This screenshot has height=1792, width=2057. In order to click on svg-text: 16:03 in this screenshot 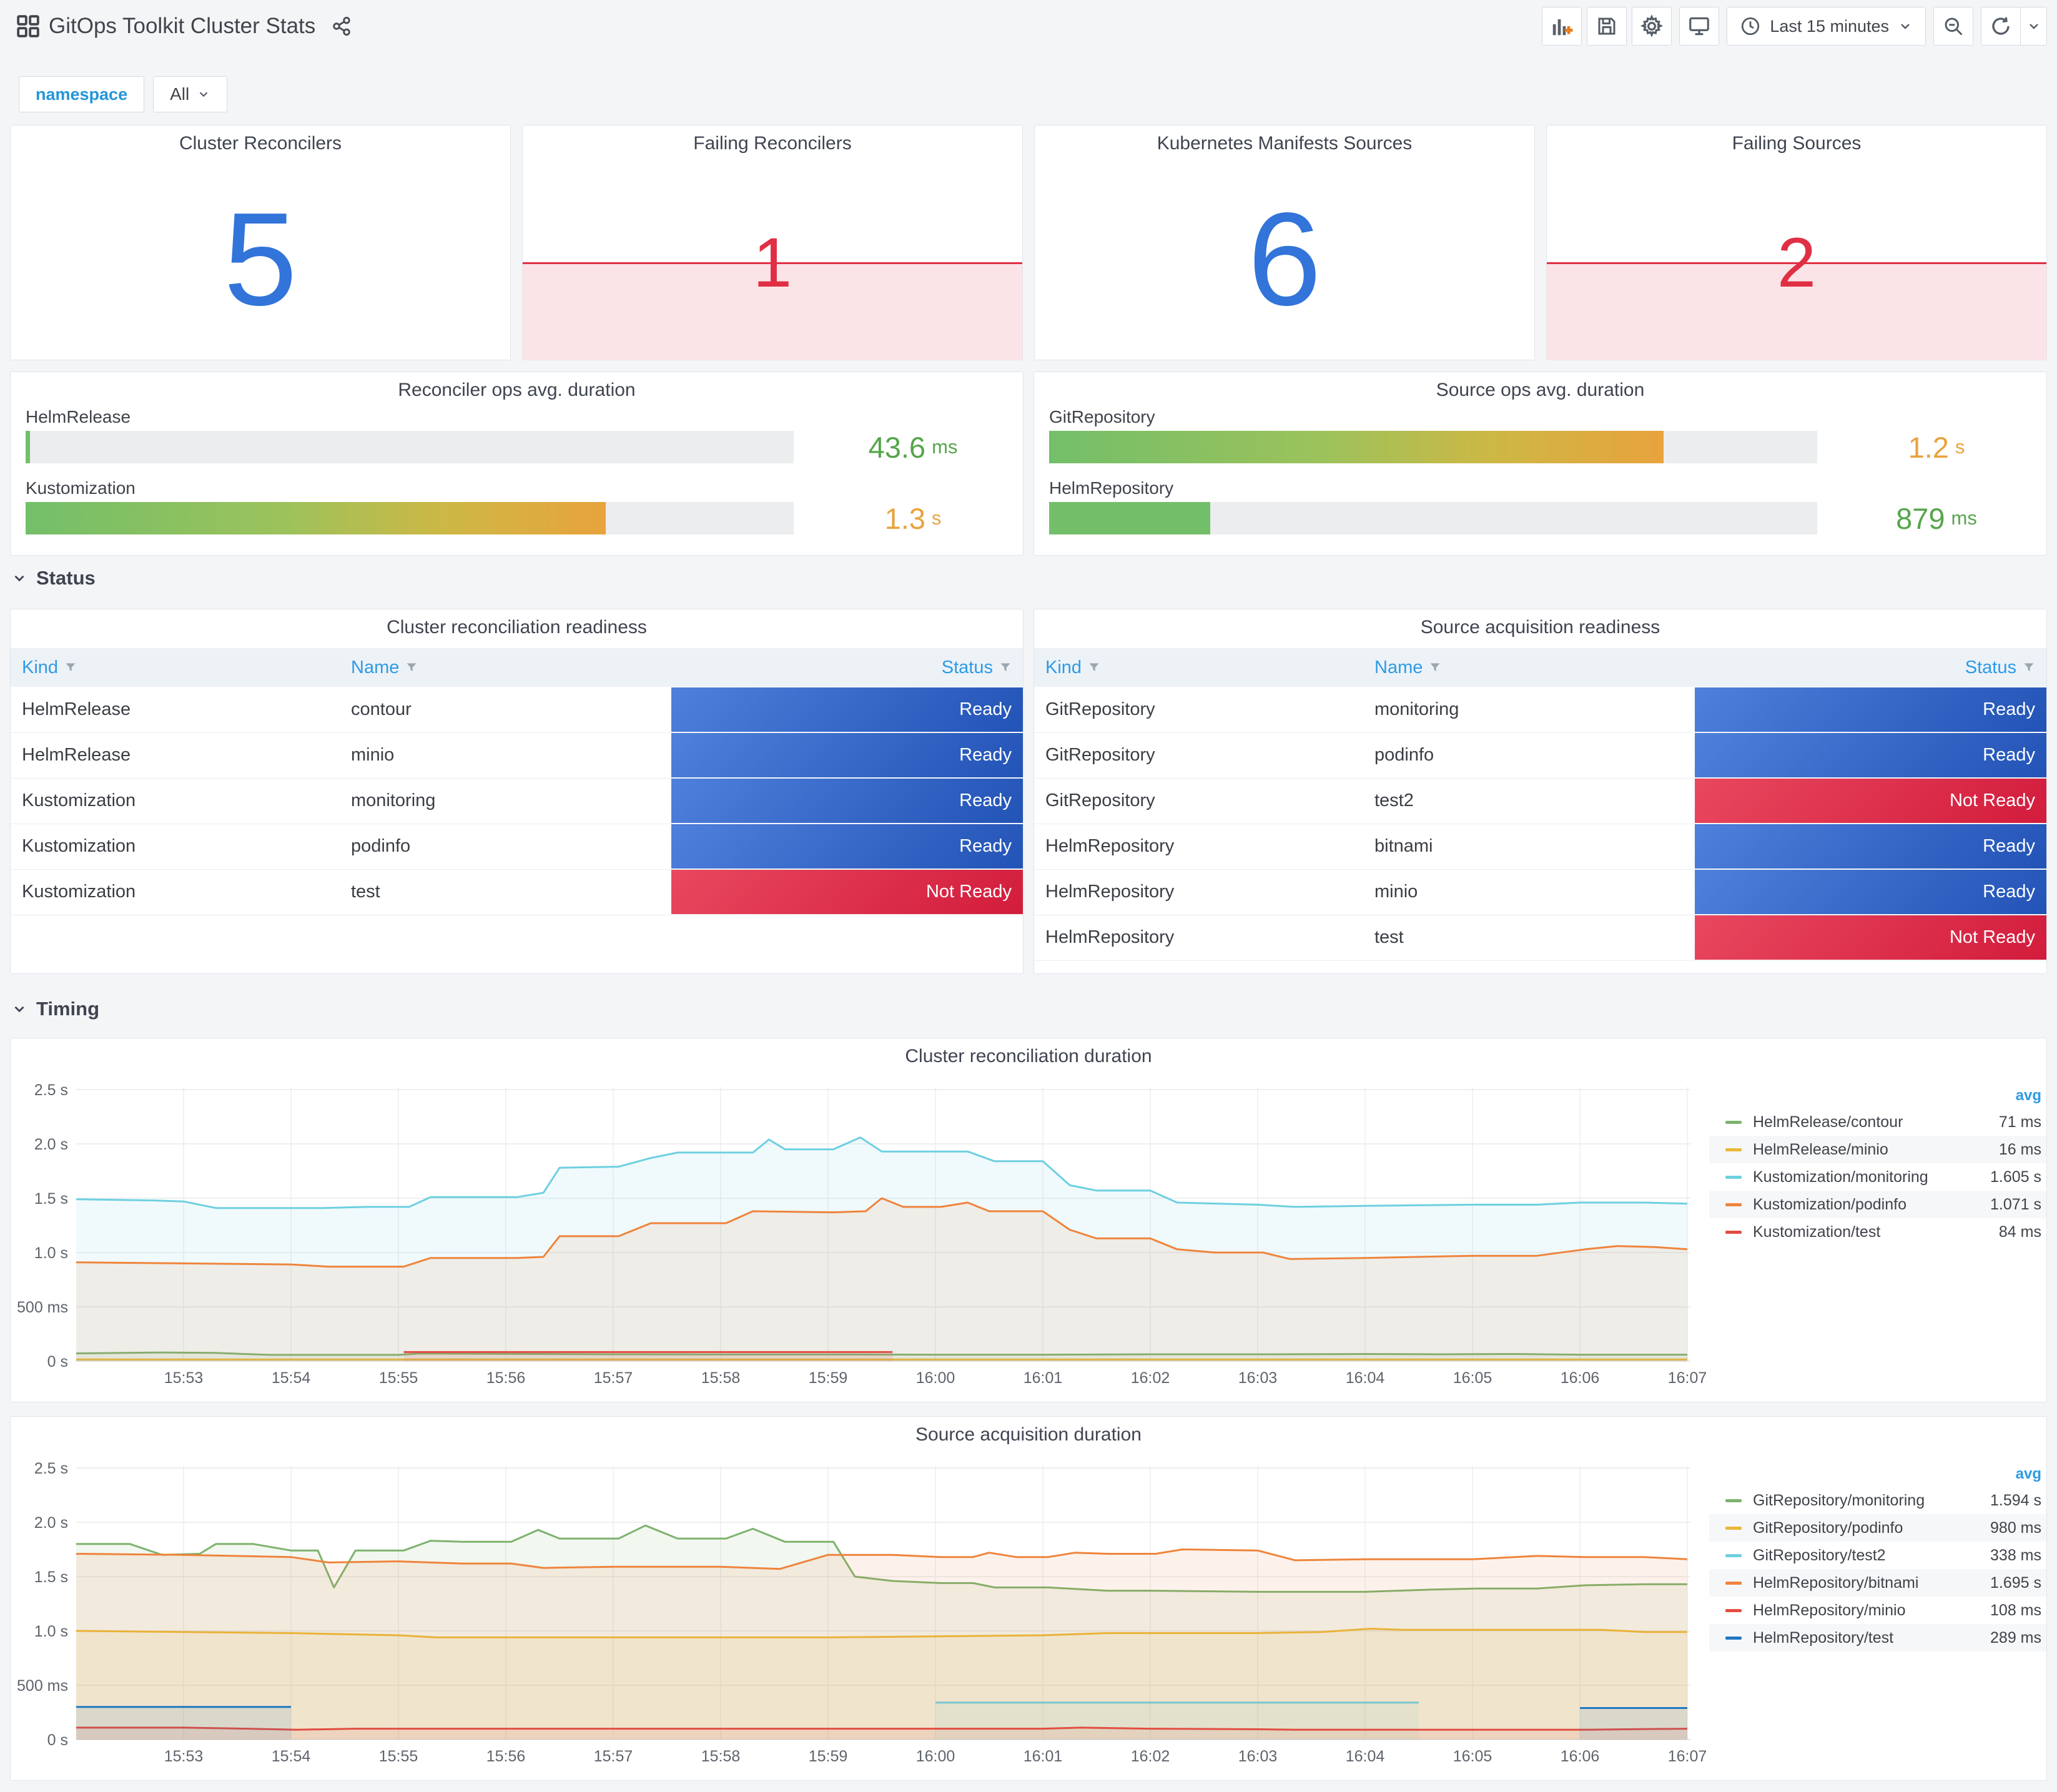, I will do `click(1258, 1756)`.